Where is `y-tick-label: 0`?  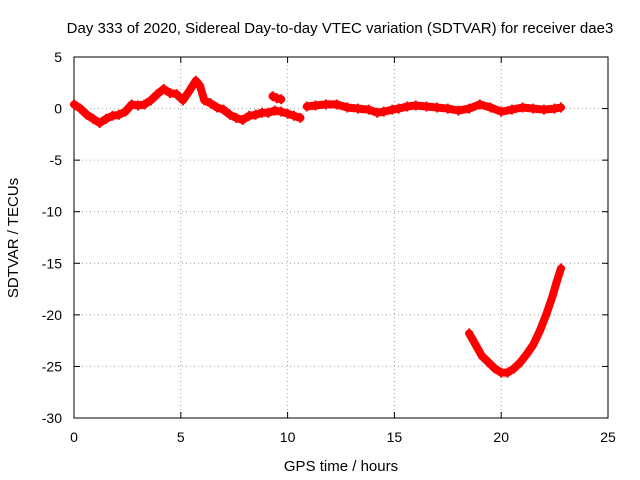
y-tick-label: 0 is located at coordinates (58, 109).